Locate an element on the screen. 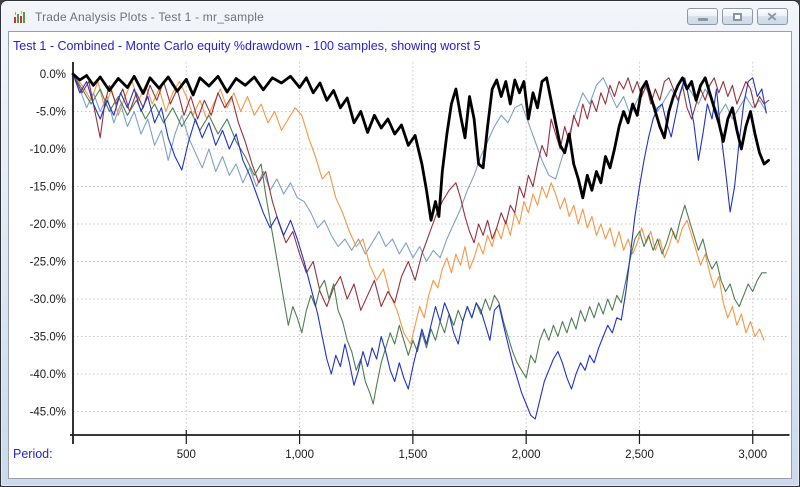 This screenshot has height=487, width=800. restore-icon is located at coordinates (737, 16).